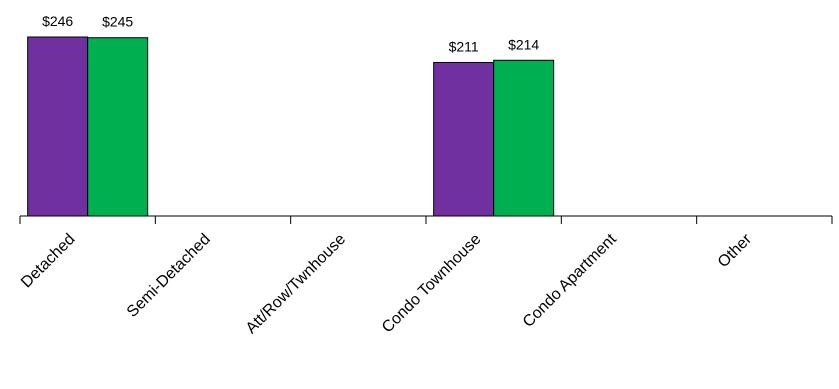 The height and width of the screenshot is (389, 839). Describe the element at coordinates (117, 22) in the screenshot. I see `data-label-0-series-1: $245` at that location.